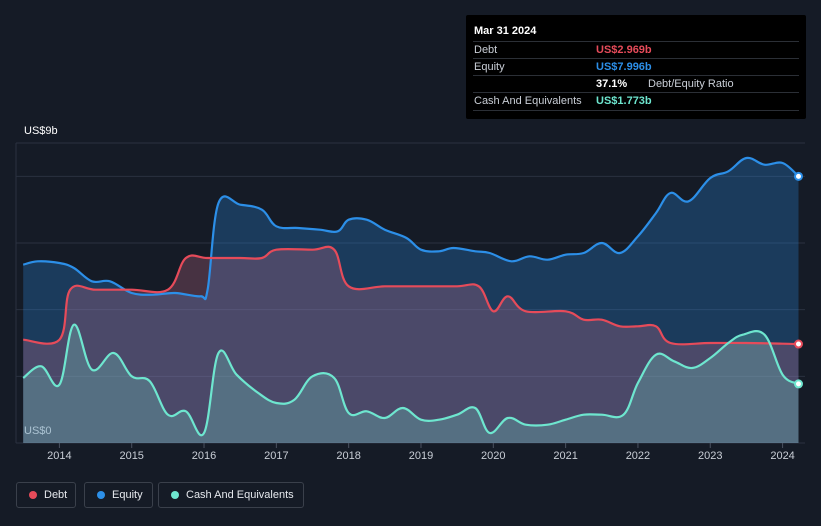 This screenshot has height=526, width=821. What do you see at coordinates (798, 384) in the screenshot?
I see `cash-end-marker` at bounding box center [798, 384].